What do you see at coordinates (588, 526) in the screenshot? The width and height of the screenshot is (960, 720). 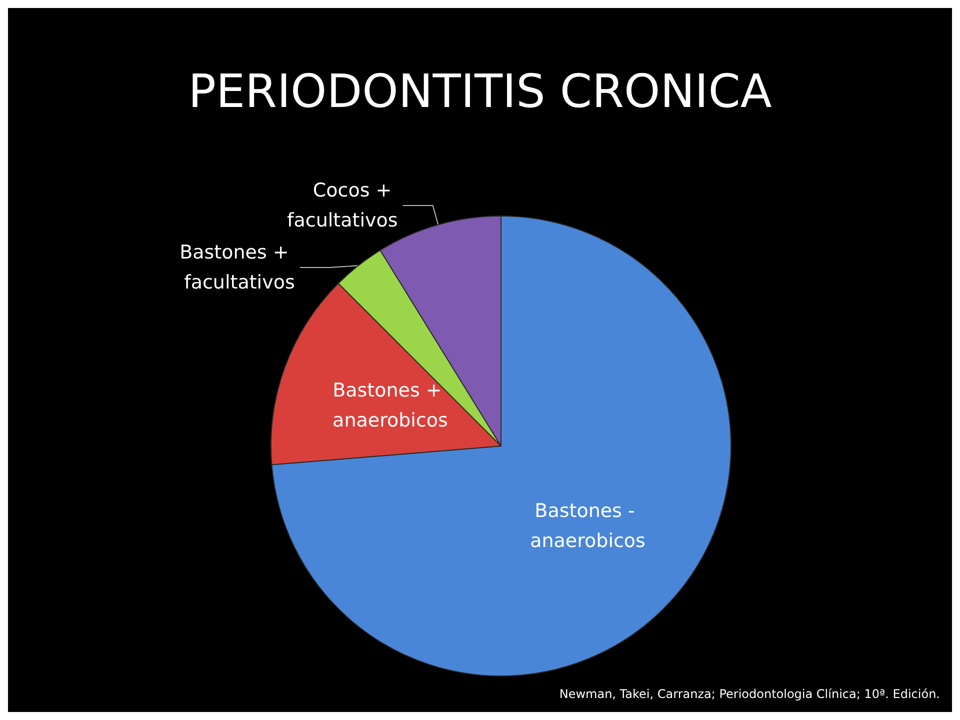 I see `slice-label: Bastones - anaerobicos` at bounding box center [588, 526].